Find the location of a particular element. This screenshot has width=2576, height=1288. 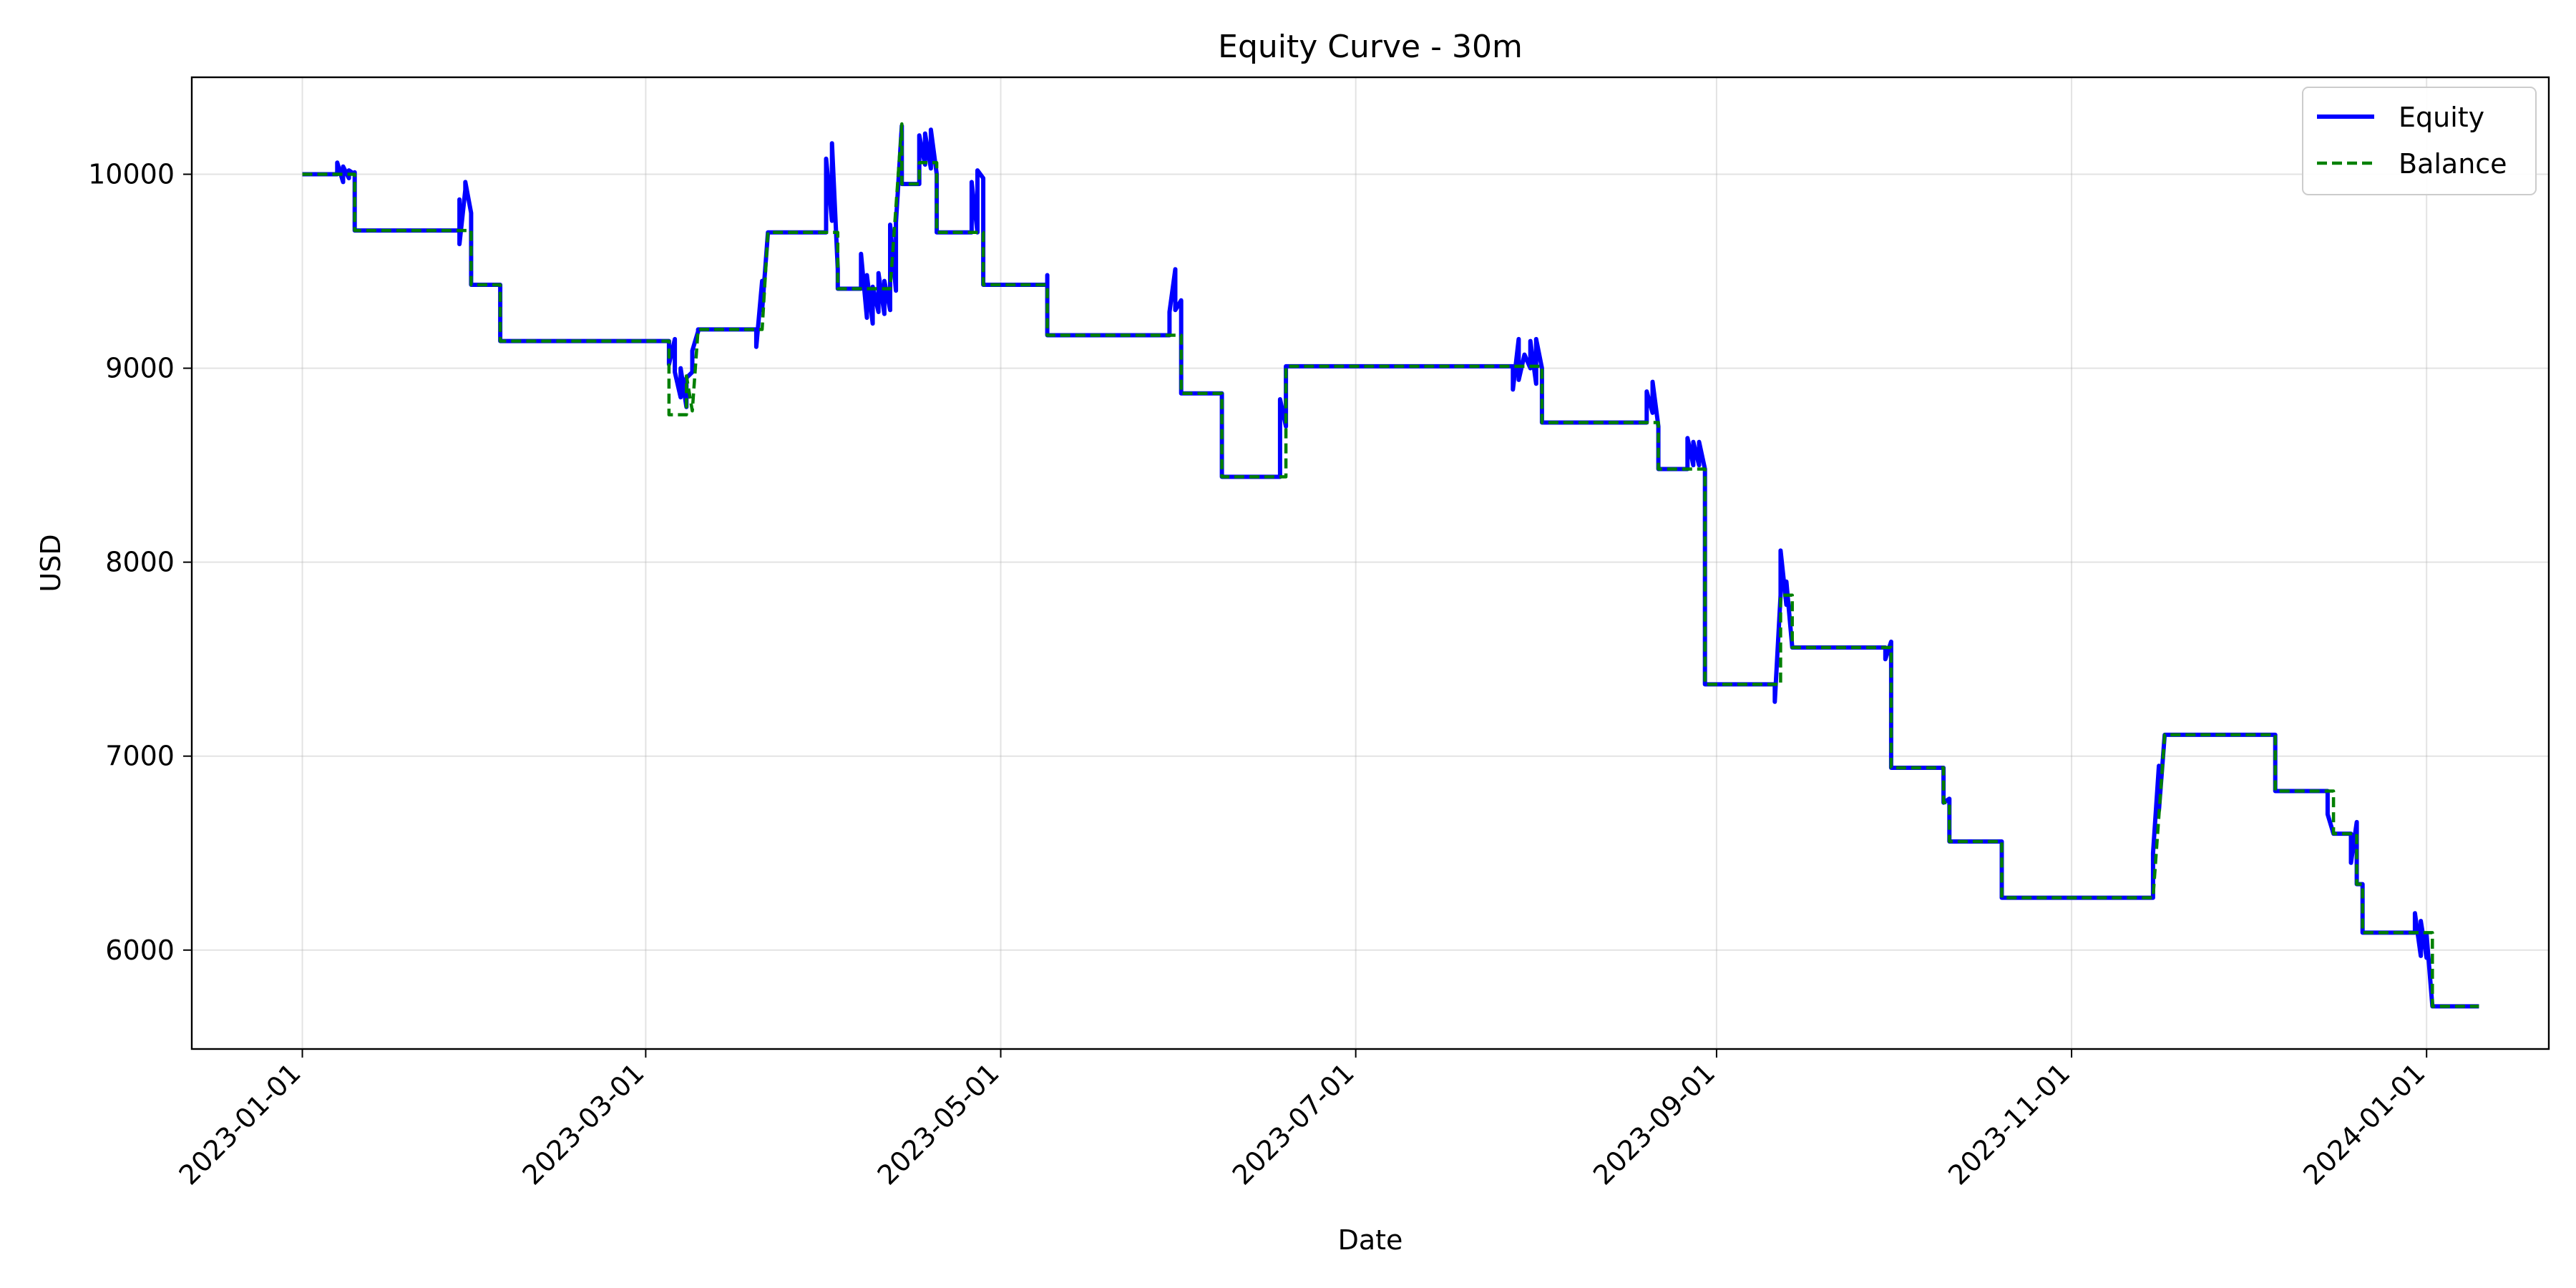

y-axis-label: USD is located at coordinates (51, 563).